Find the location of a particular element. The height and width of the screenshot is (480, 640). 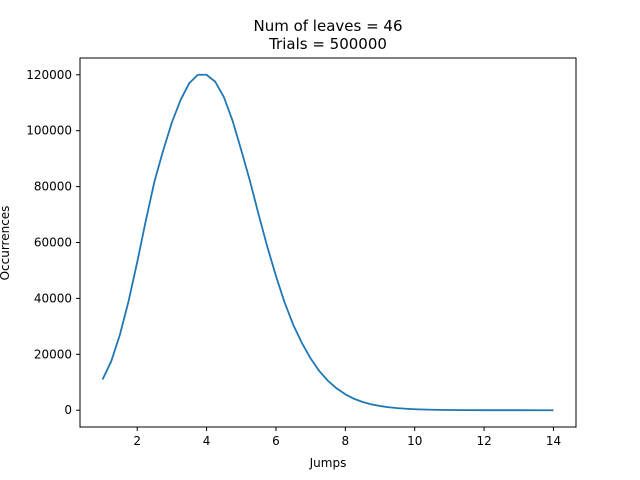

chart-title-line2: Trials = 500000 is located at coordinates (327, 44).